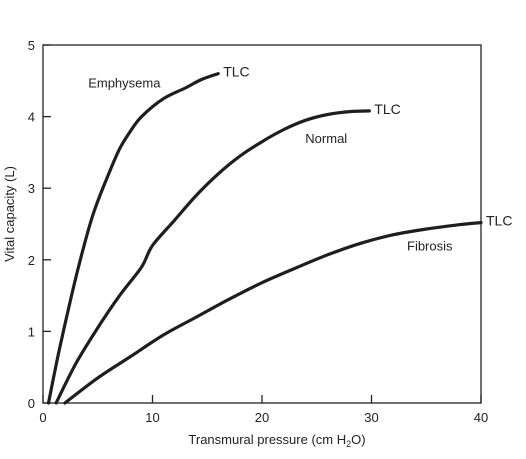 This screenshot has height=459, width=526. I want to click on x-tick-label: 0, so click(42, 417).